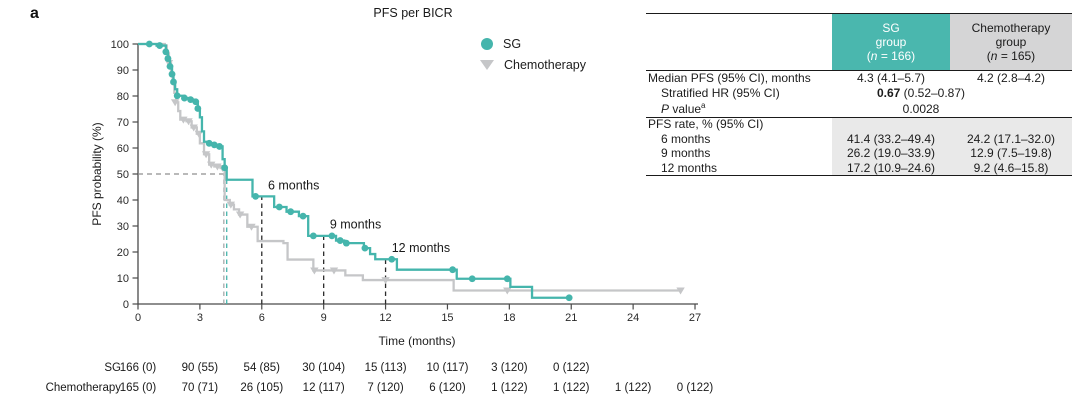 The height and width of the screenshot is (410, 1080). I want to click on y-tick-label: 50, so click(123, 175).